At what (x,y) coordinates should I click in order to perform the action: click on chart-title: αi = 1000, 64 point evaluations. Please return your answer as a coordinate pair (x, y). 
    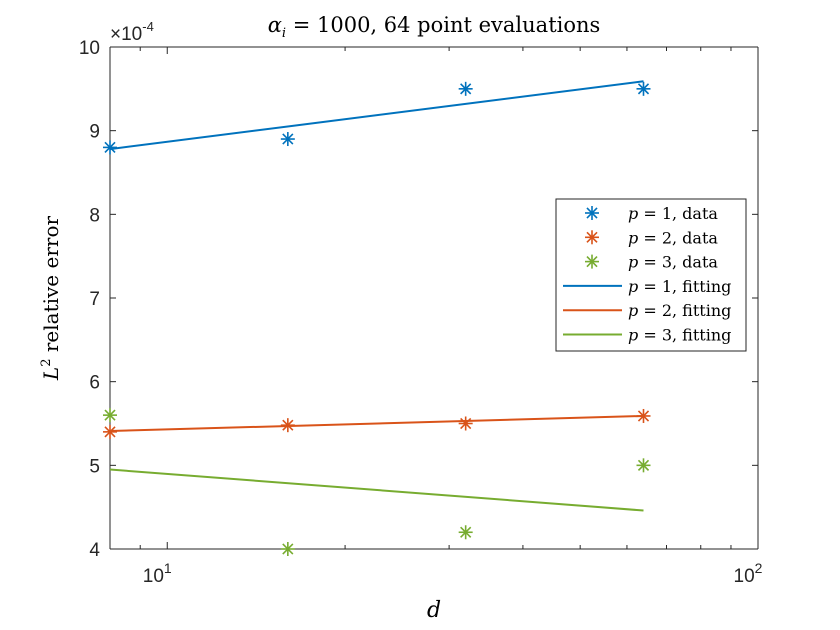
    Looking at the image, I should click on (434, 27).